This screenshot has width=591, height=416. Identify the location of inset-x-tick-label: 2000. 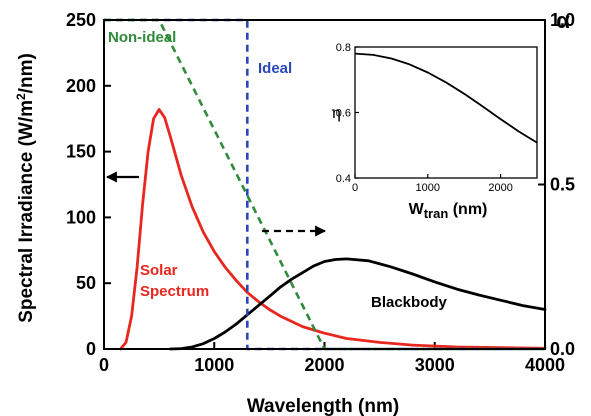
(500, 188).